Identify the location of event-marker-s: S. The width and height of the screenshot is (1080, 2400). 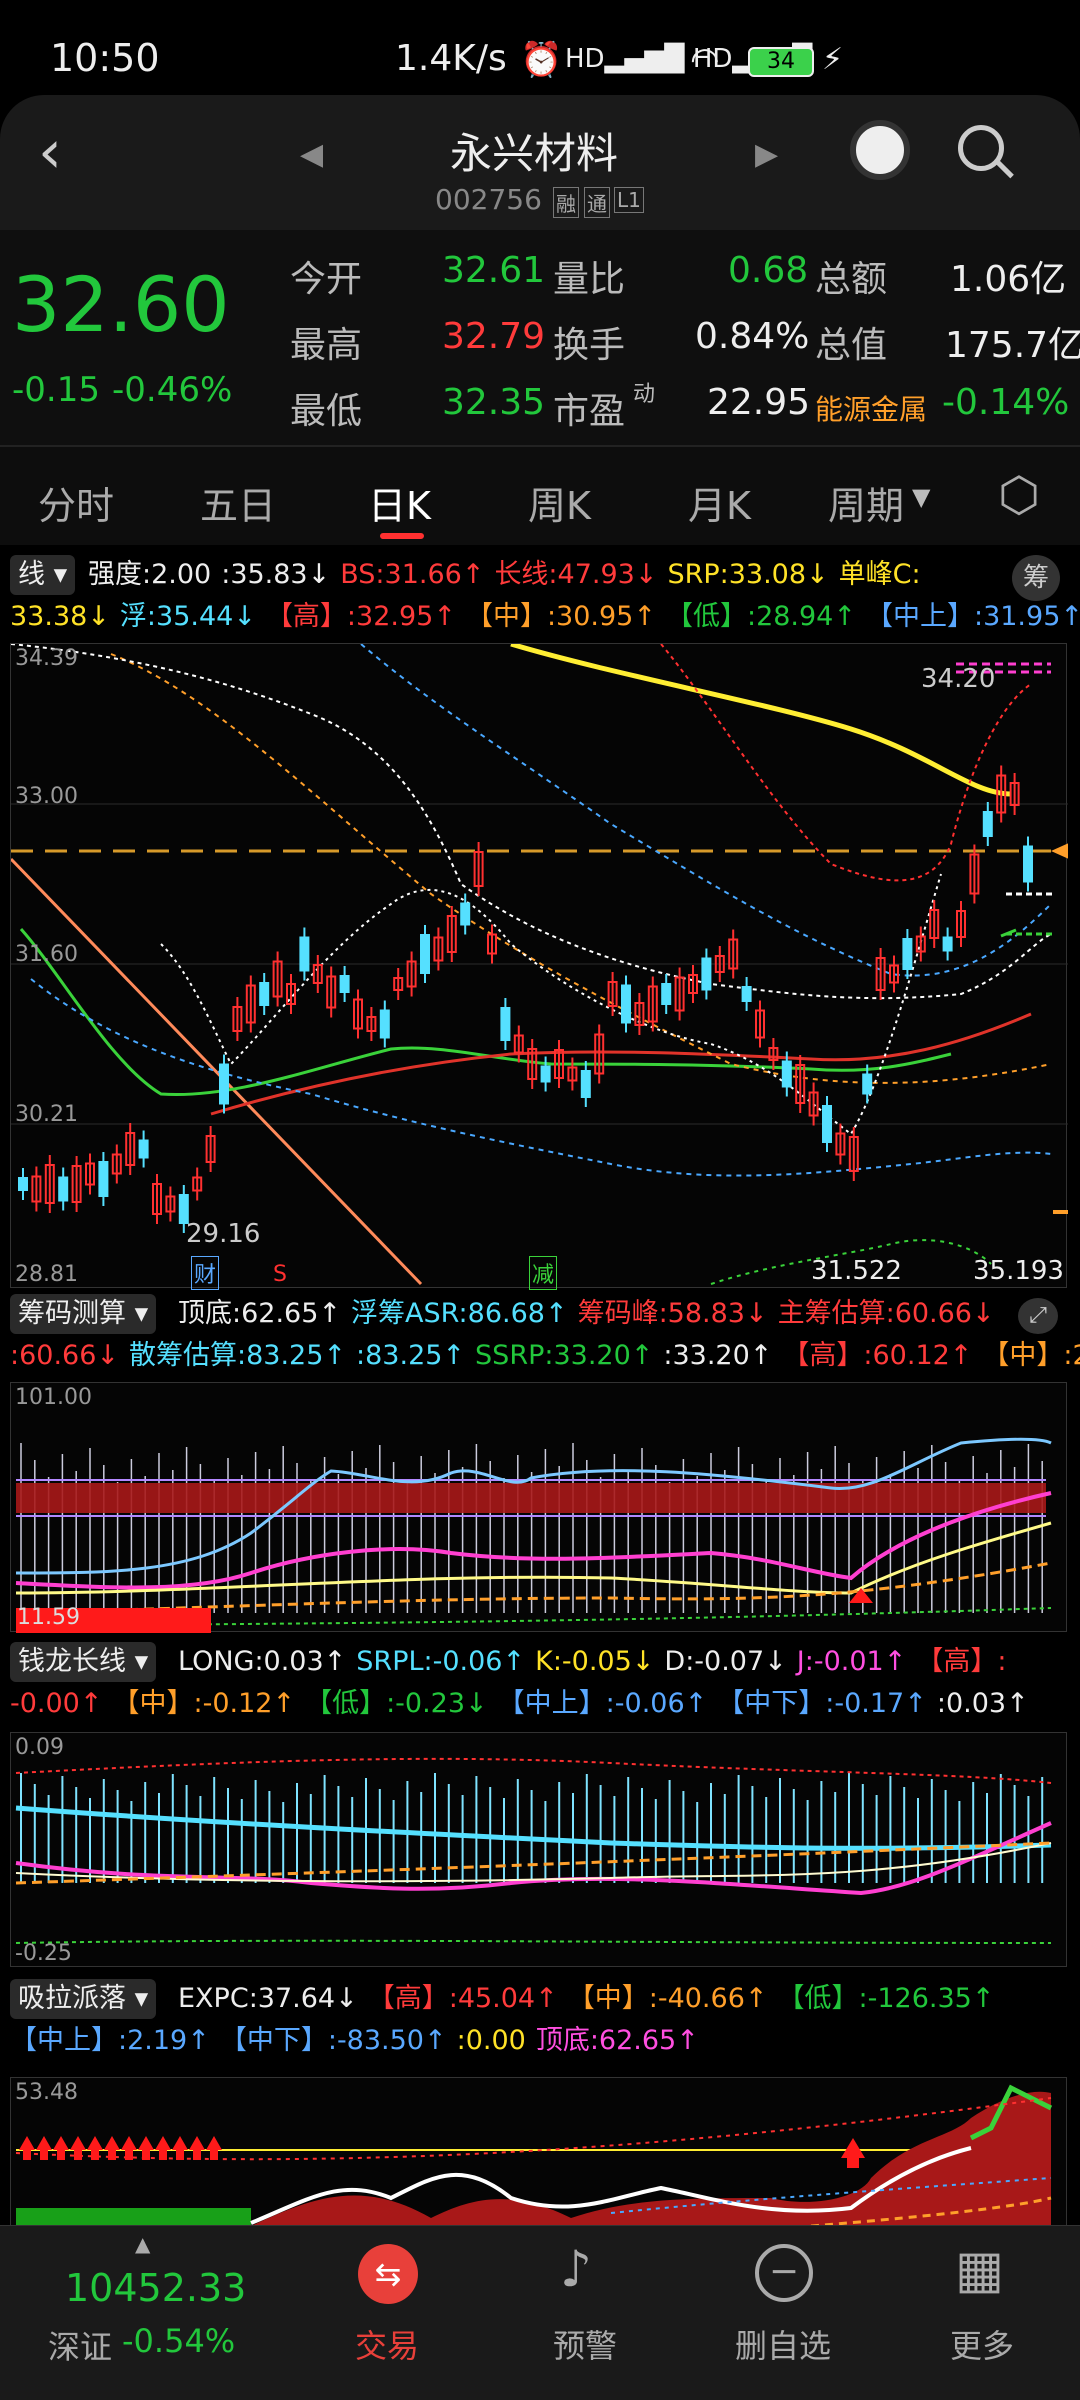
(280, 1274).